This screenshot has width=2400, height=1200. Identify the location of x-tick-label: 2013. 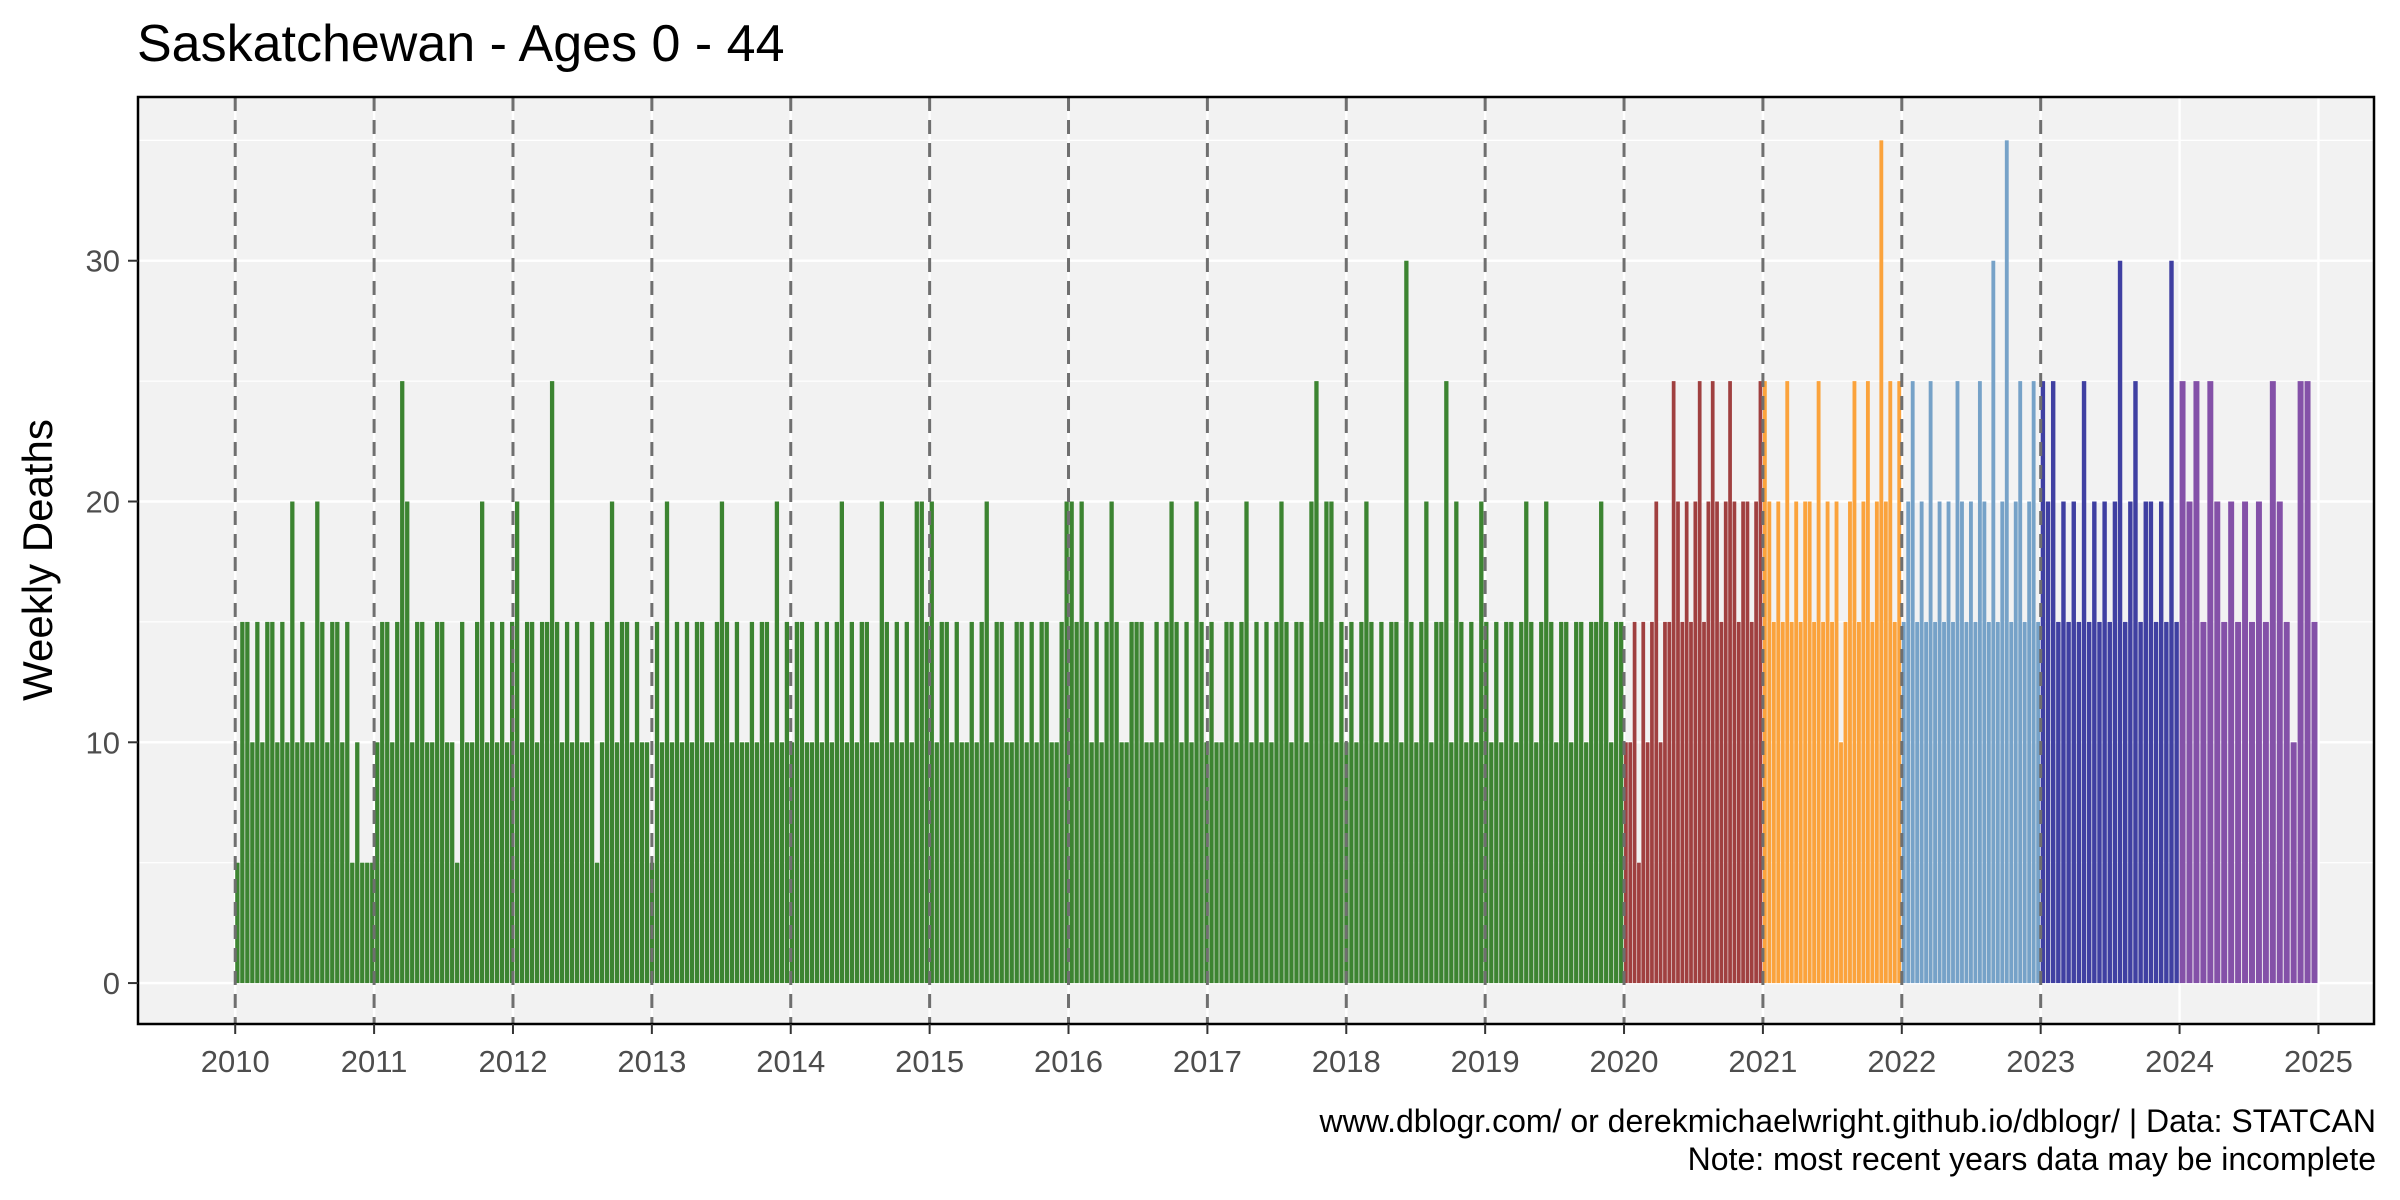
(651, 1061).